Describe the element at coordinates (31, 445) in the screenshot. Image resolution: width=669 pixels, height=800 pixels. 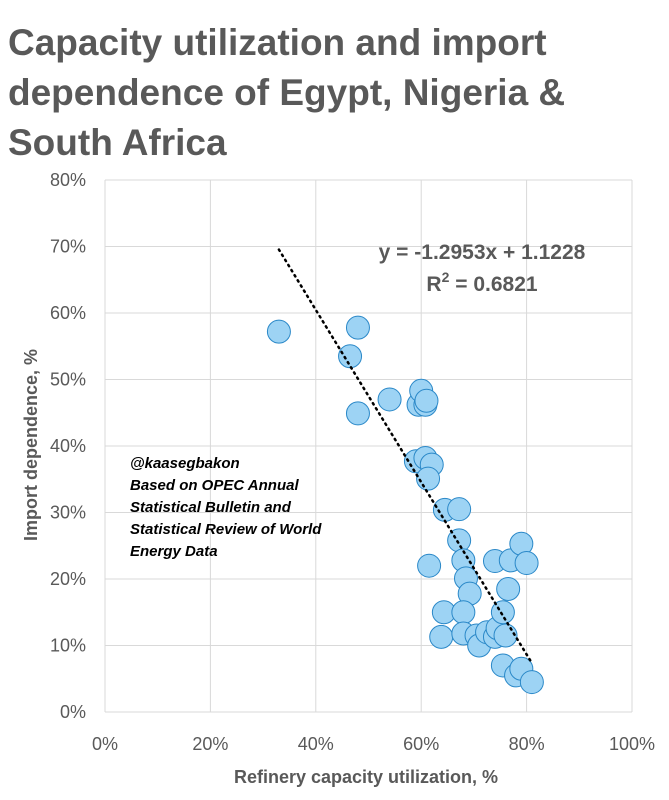
I see `y-axis-label: Import dependence, %` at that location.